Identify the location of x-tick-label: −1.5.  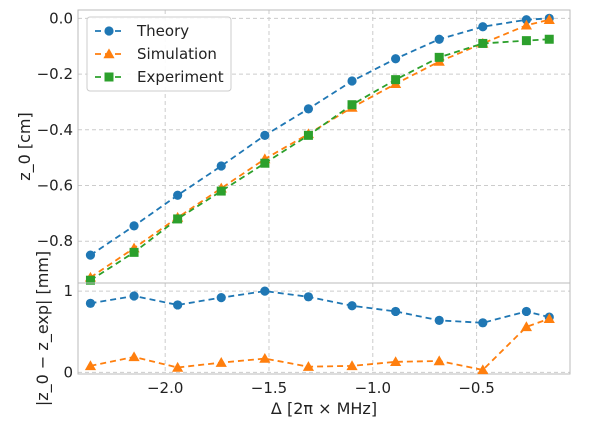
(269, 388).